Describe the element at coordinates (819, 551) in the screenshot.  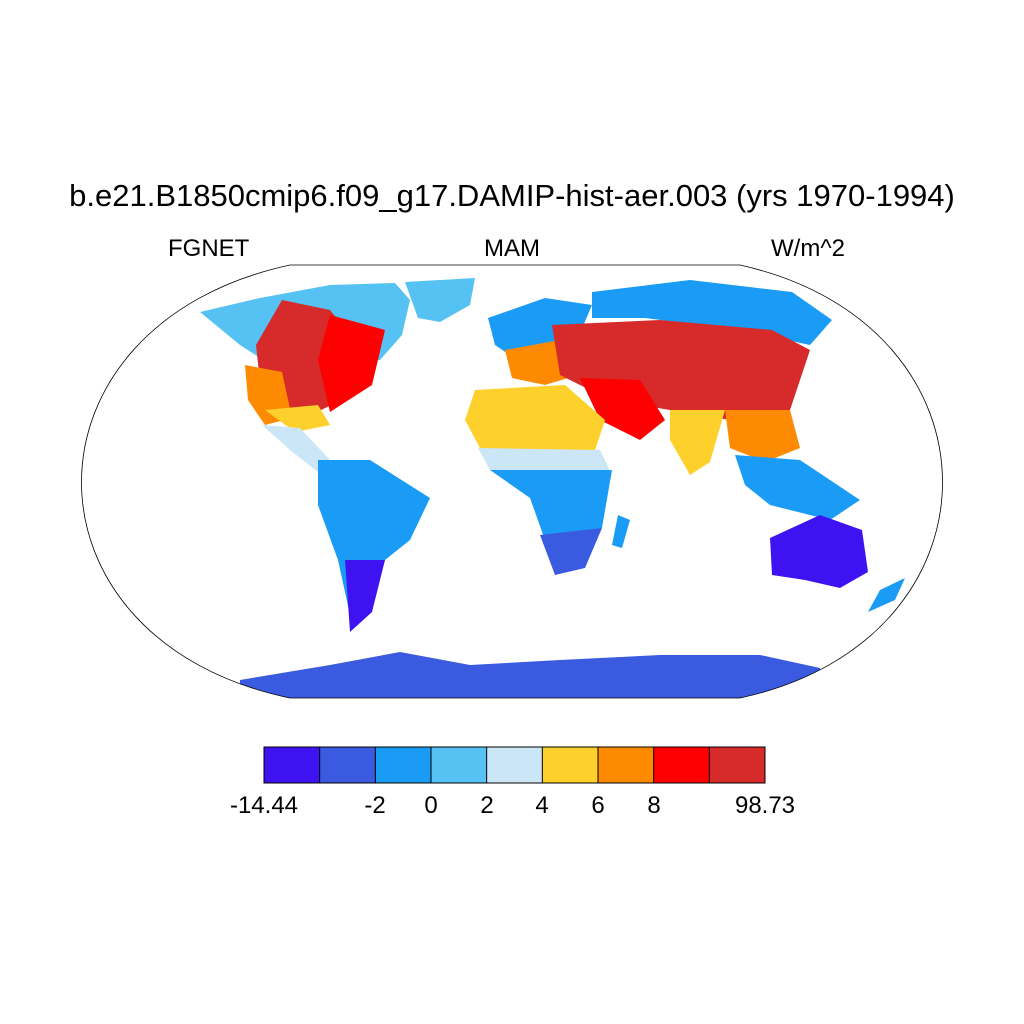
I see `region-australia` at that location.